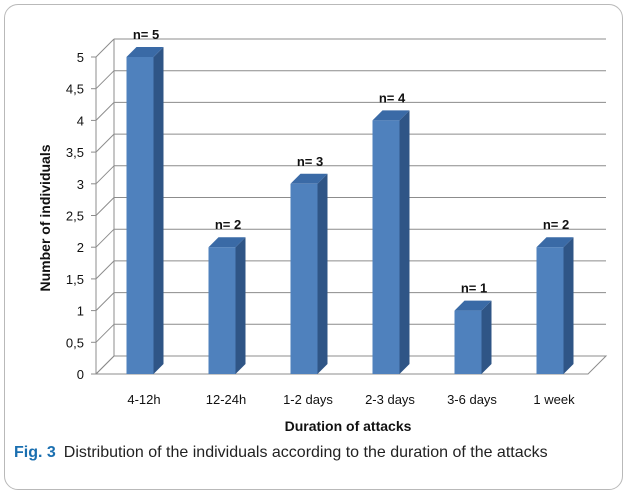  I want to click on y-tick-label: 0, so click(80, 374).